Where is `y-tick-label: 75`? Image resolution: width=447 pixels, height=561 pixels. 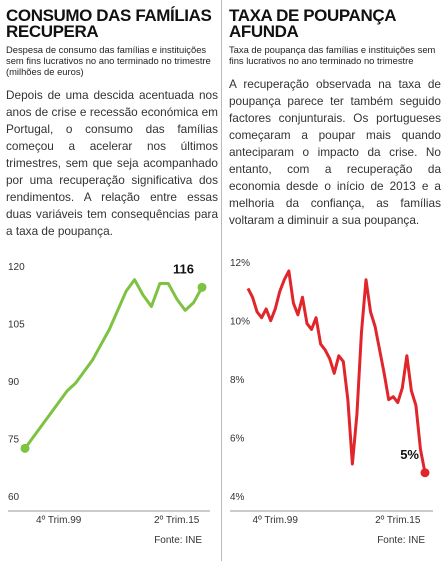
y-tick-label: 75 is located at coordinates (14, 440).